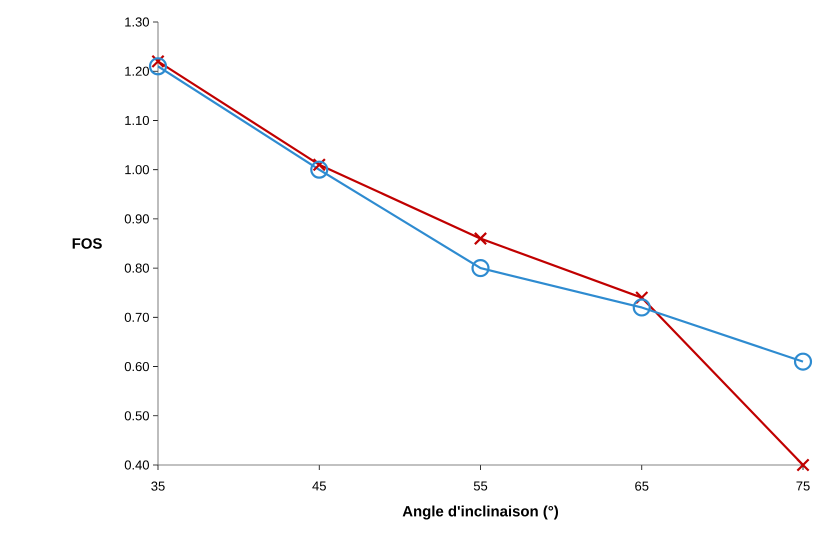 The width and height of the screenshot is (816, 560). I want to click on y-tick-label: 0.70, so click(136, 317).